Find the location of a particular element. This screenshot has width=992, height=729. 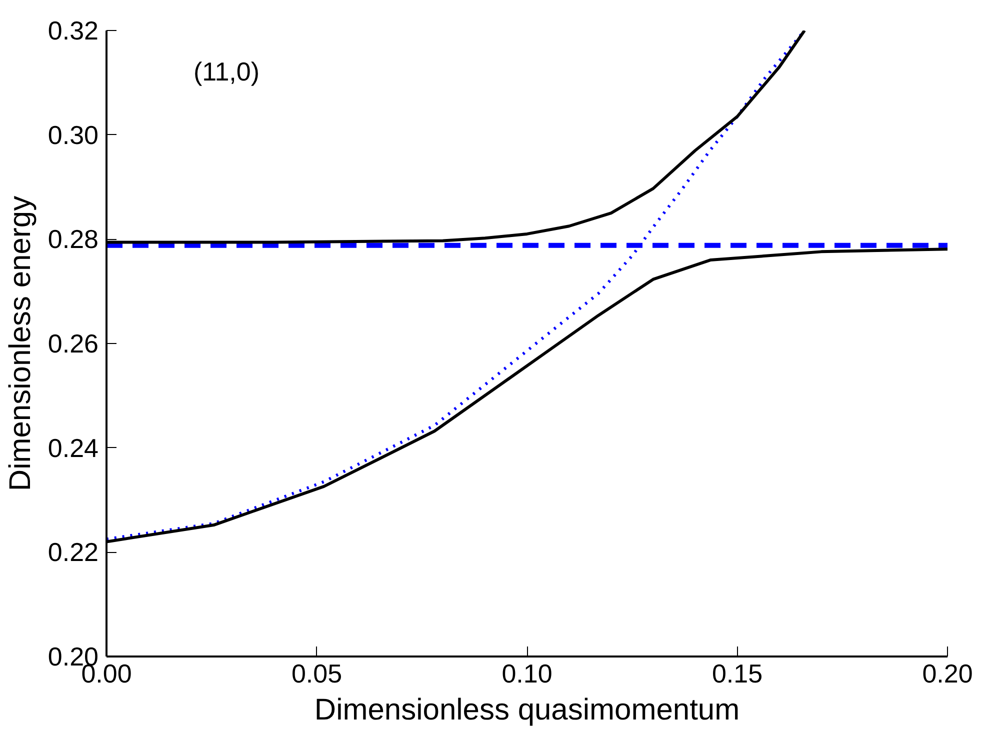

y-tick-label: 0.24 is located at coordinates (73, 447).